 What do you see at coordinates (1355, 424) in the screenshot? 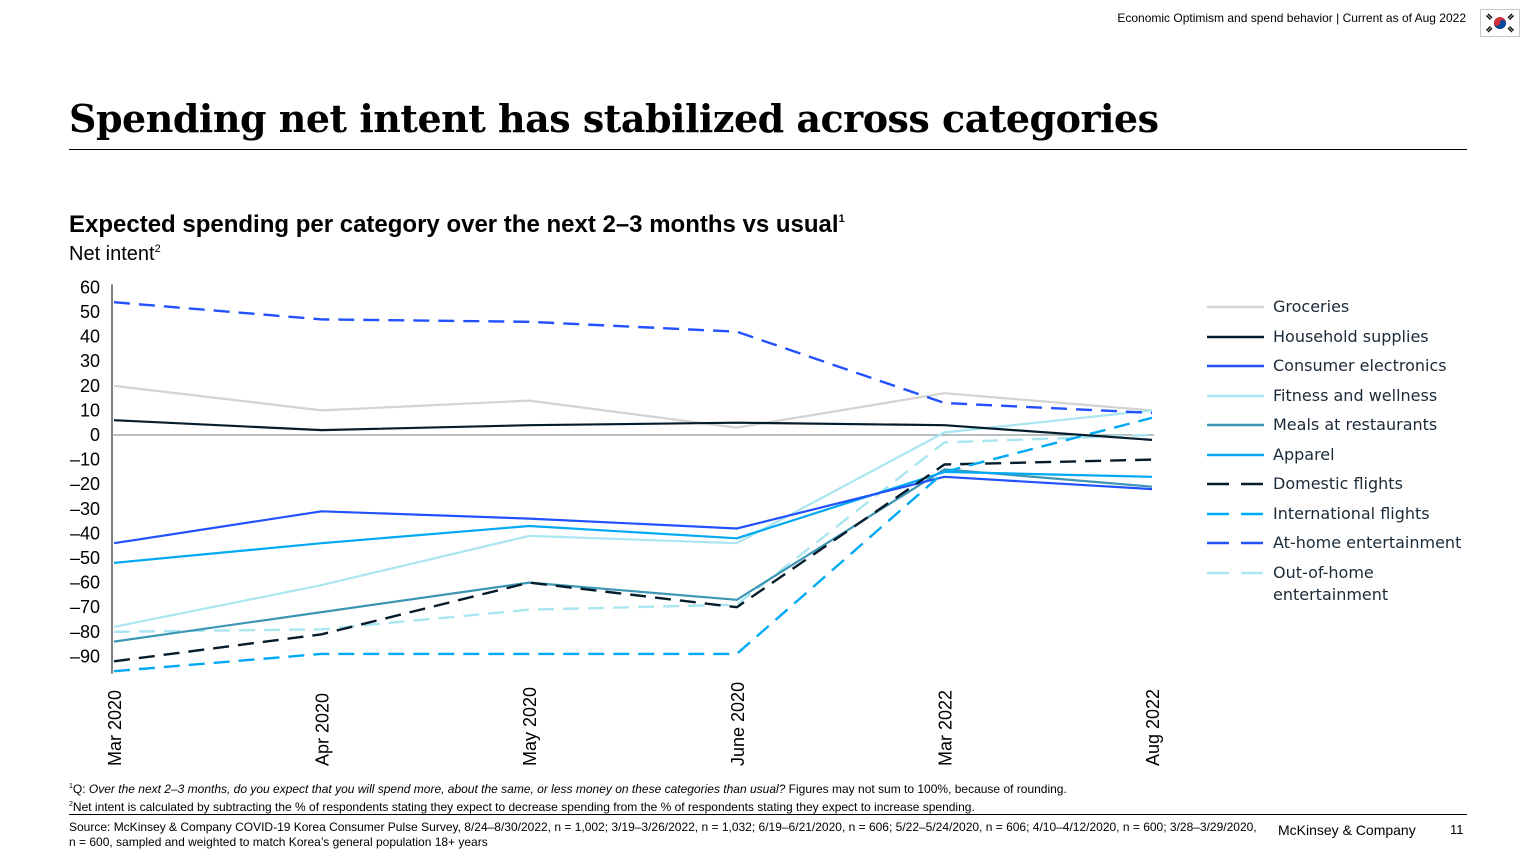
I see `legend-label: Meals at restaurants` at bounding box center [1355, 424].